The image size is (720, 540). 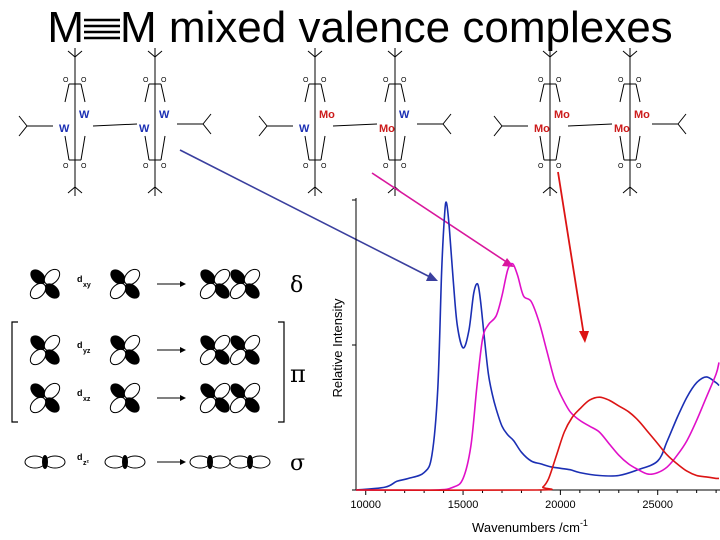 I want to click on paddlewheel-b: WW O O O O, so click(x=154, y=122).